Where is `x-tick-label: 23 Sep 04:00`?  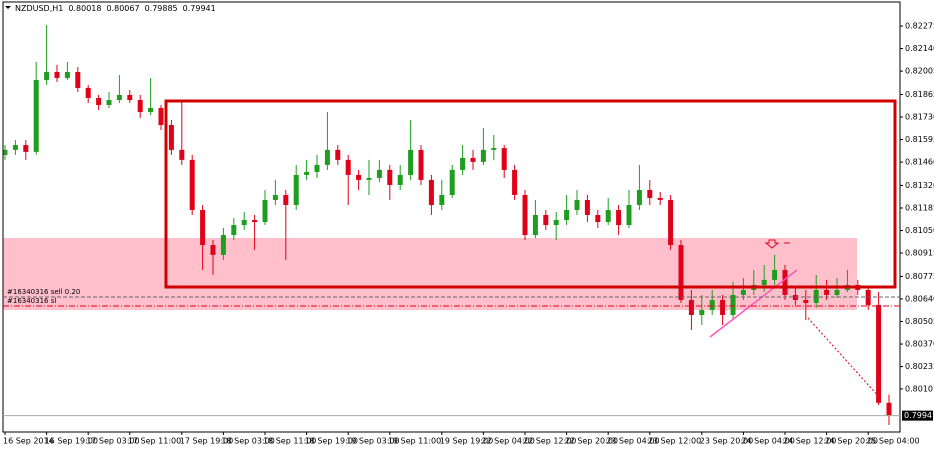
x-tick-label: 23 Sep 04:00 is located at coordinates (632, 441).